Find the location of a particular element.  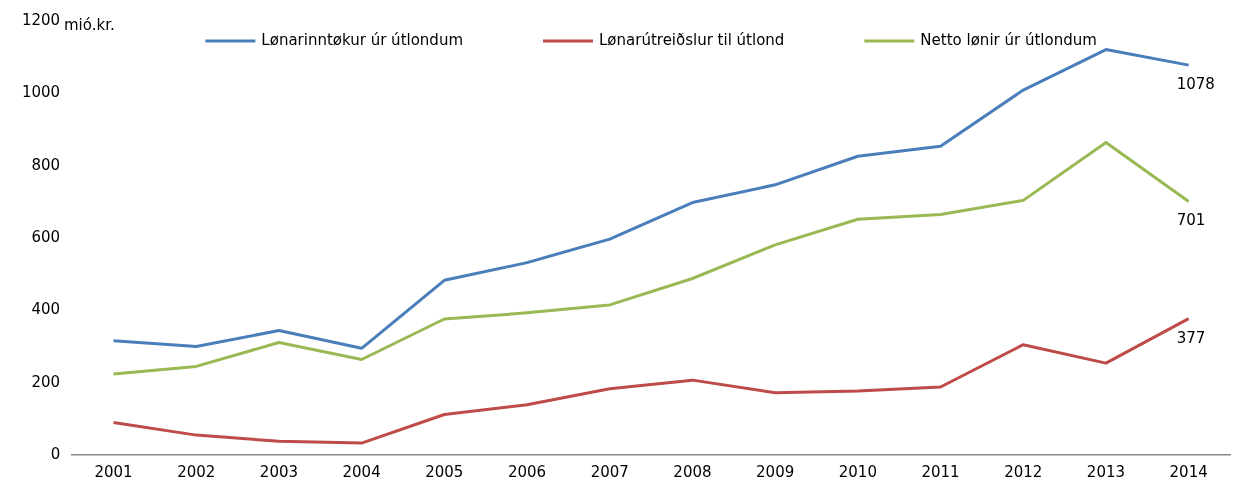

data-label: 1078 is located at coordinates (1195, 84).